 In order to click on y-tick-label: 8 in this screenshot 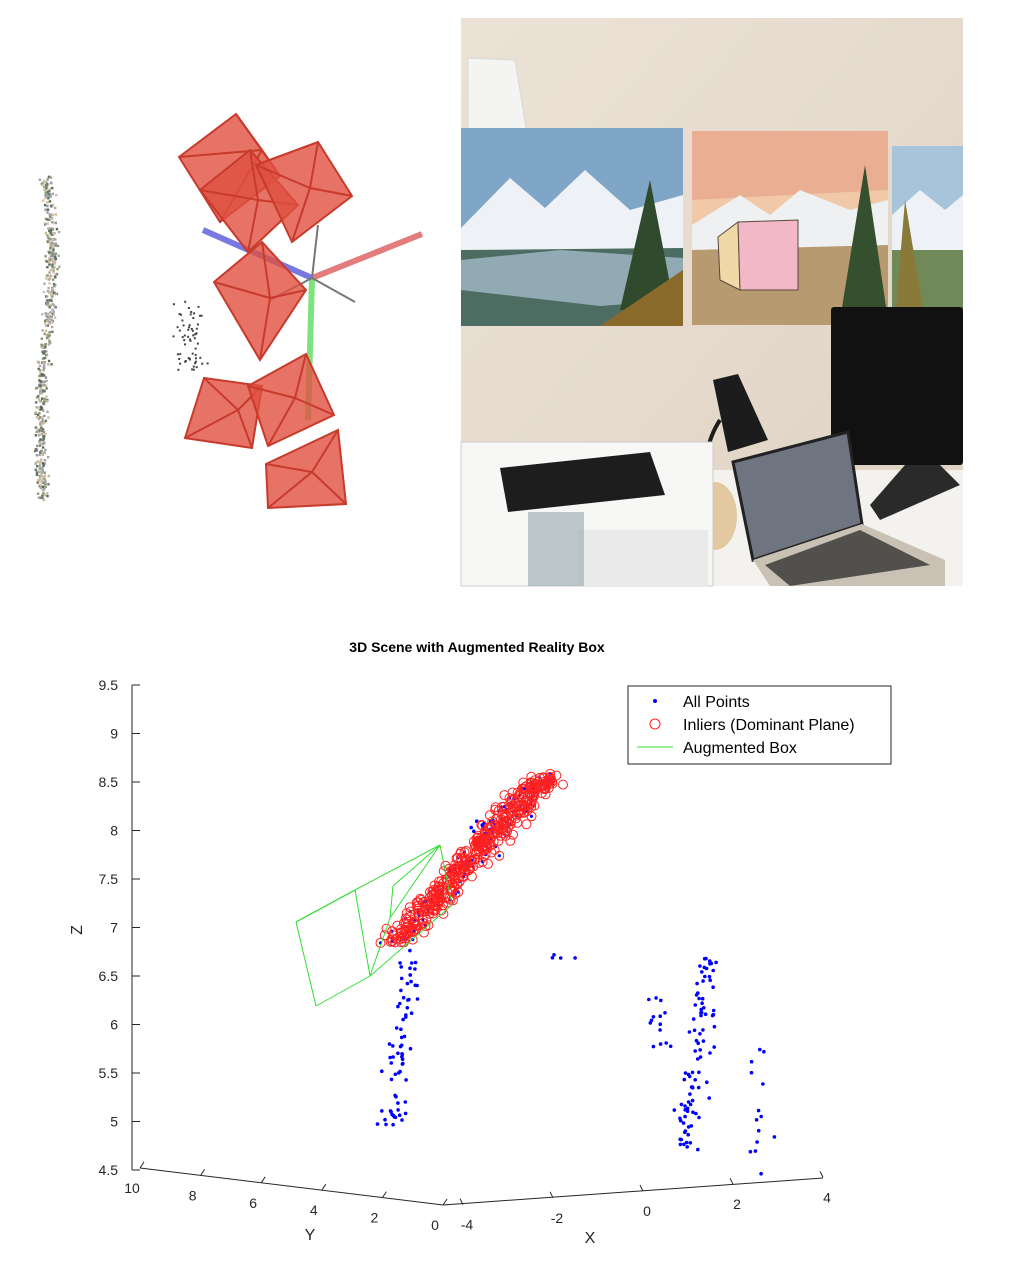, I will do `click(193, 1195)`.